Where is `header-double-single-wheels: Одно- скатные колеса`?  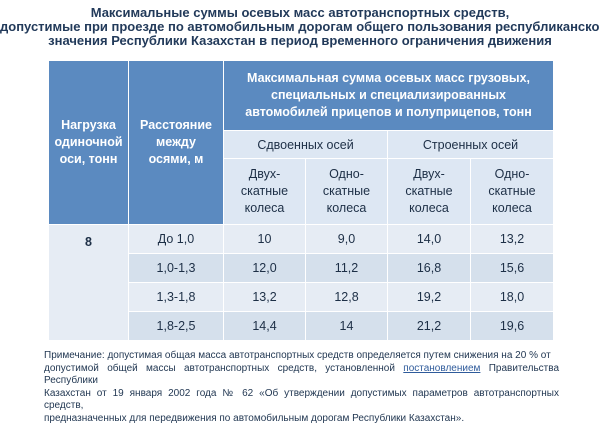
header-double-single-wheels: Одно- скатные колеса is located at coordinates (347, 192).